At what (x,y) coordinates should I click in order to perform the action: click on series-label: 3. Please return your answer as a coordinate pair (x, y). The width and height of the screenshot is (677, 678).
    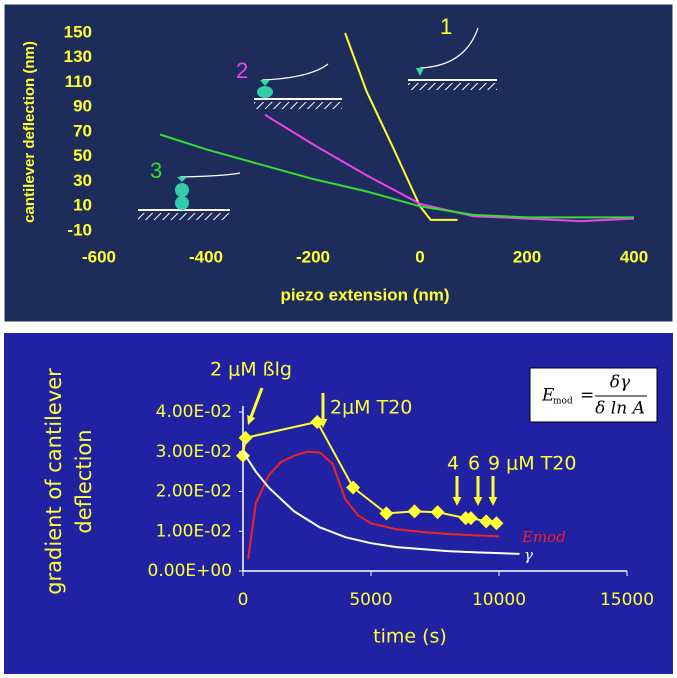
    Looking at the image, I should click on (156, 170).